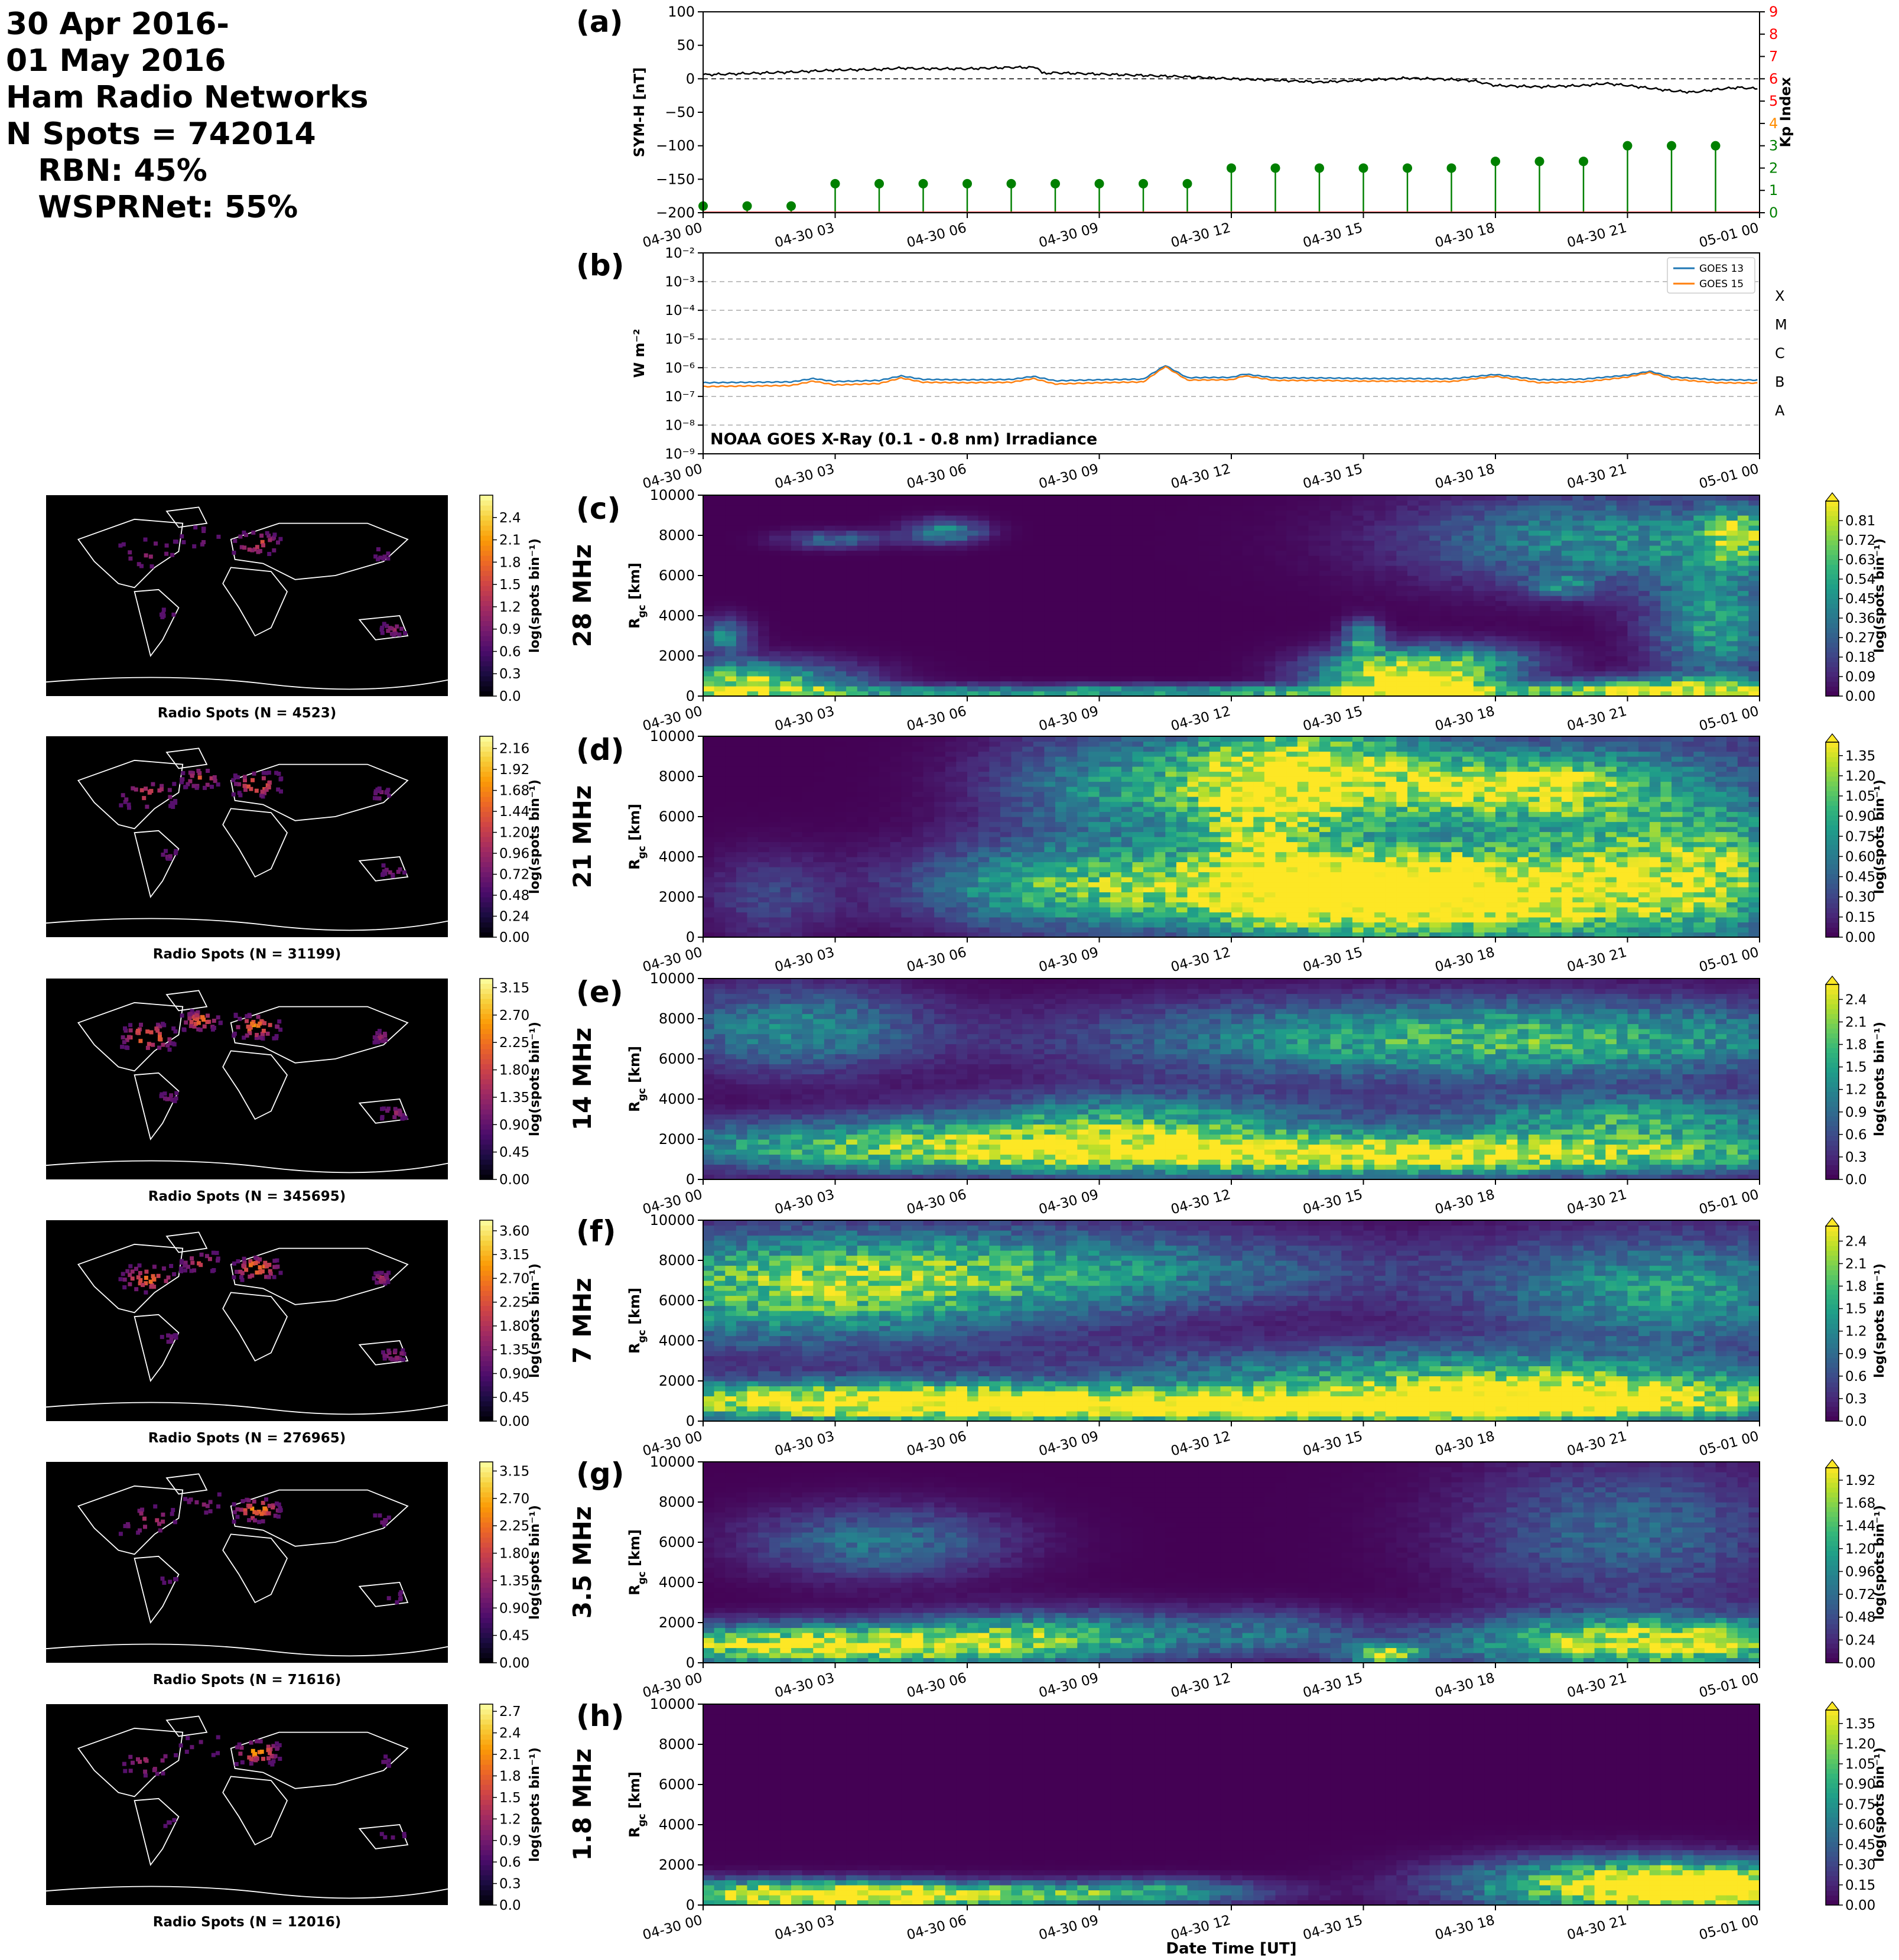 The width and height of the screenshot is (1899, 1960). I want to click on panel-label-a: (a), so click(599, 22).